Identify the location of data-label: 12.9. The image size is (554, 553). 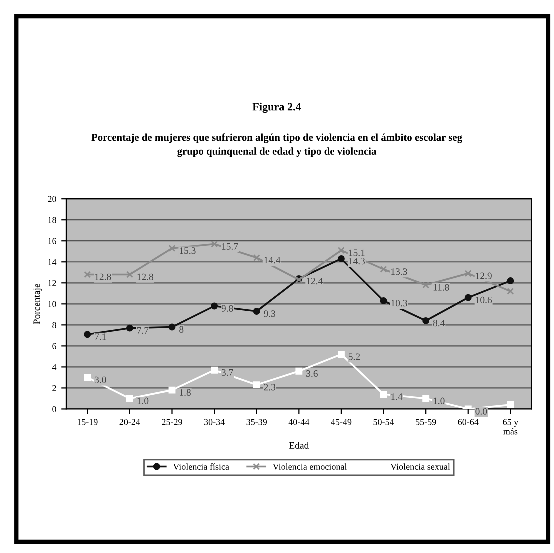
(484, 276).